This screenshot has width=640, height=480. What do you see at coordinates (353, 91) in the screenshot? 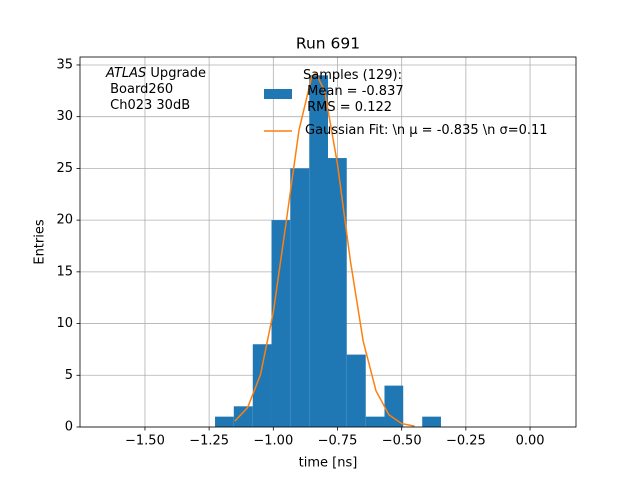
I see `legend-label: Samples (129): Mean = -0.837 RMS = 0.122` at bounding box center [353, 91].